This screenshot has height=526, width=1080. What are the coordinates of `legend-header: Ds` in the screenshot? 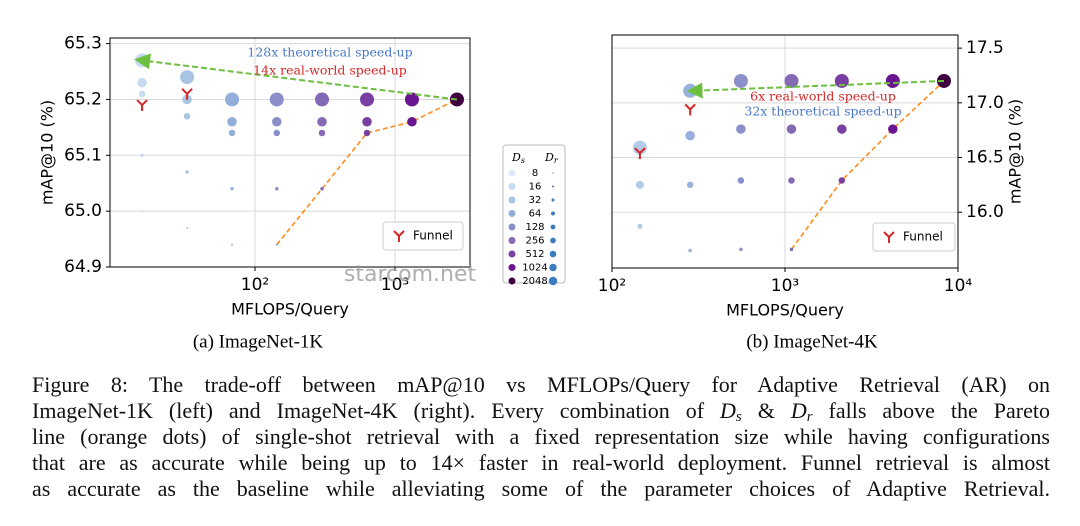 It's located at (518, 158).